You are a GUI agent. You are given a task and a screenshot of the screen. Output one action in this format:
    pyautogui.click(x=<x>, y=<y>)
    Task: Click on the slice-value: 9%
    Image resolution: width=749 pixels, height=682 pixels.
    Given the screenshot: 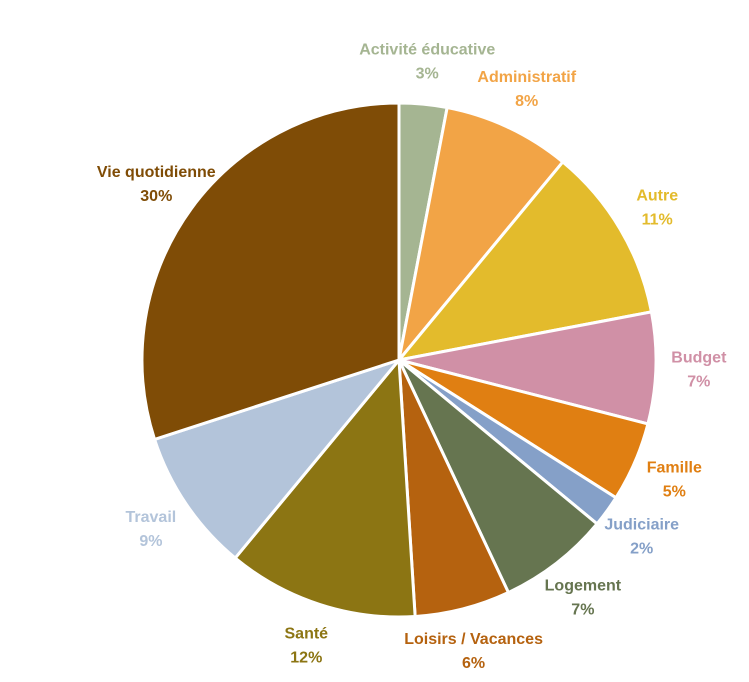 What is the action you would take?
    pyautogui.click(x=150, y=541)
    